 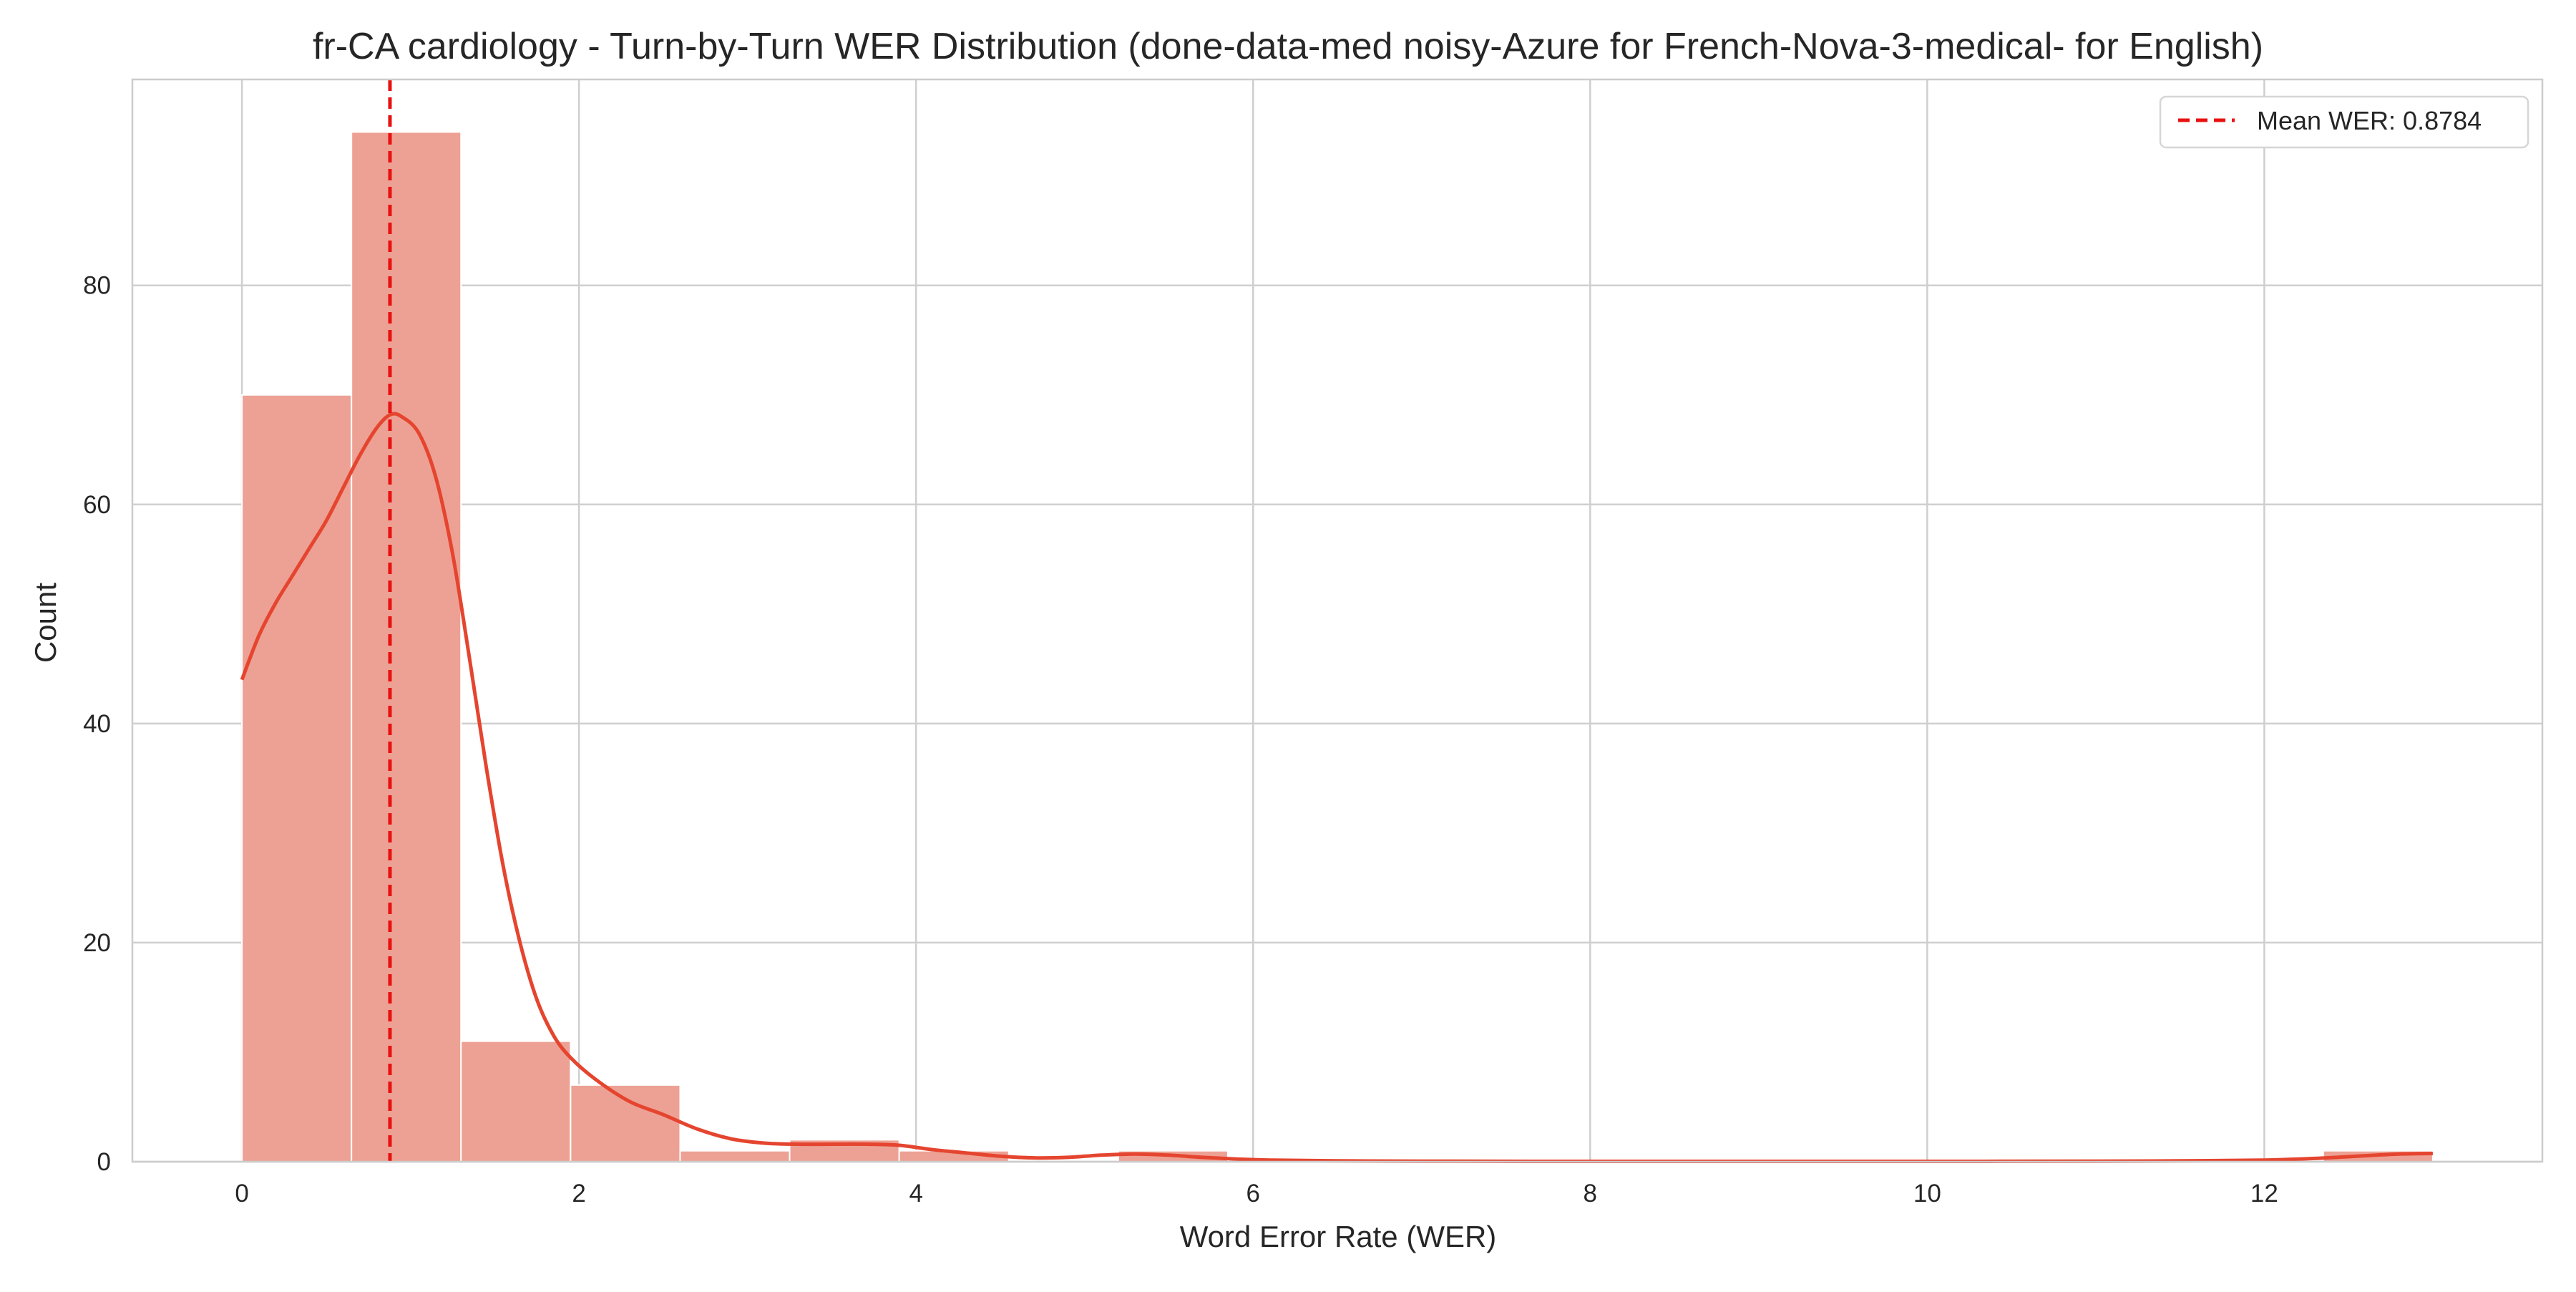 What do you see at coordinates (915, 1194) in the screenshot?
I see `x-tick-label: 4` at bounding box center [915, 1194].